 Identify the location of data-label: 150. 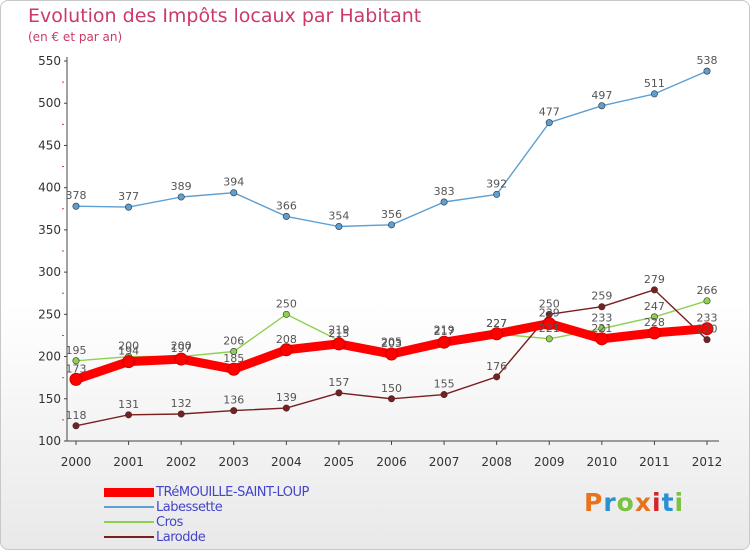
(391, 388).